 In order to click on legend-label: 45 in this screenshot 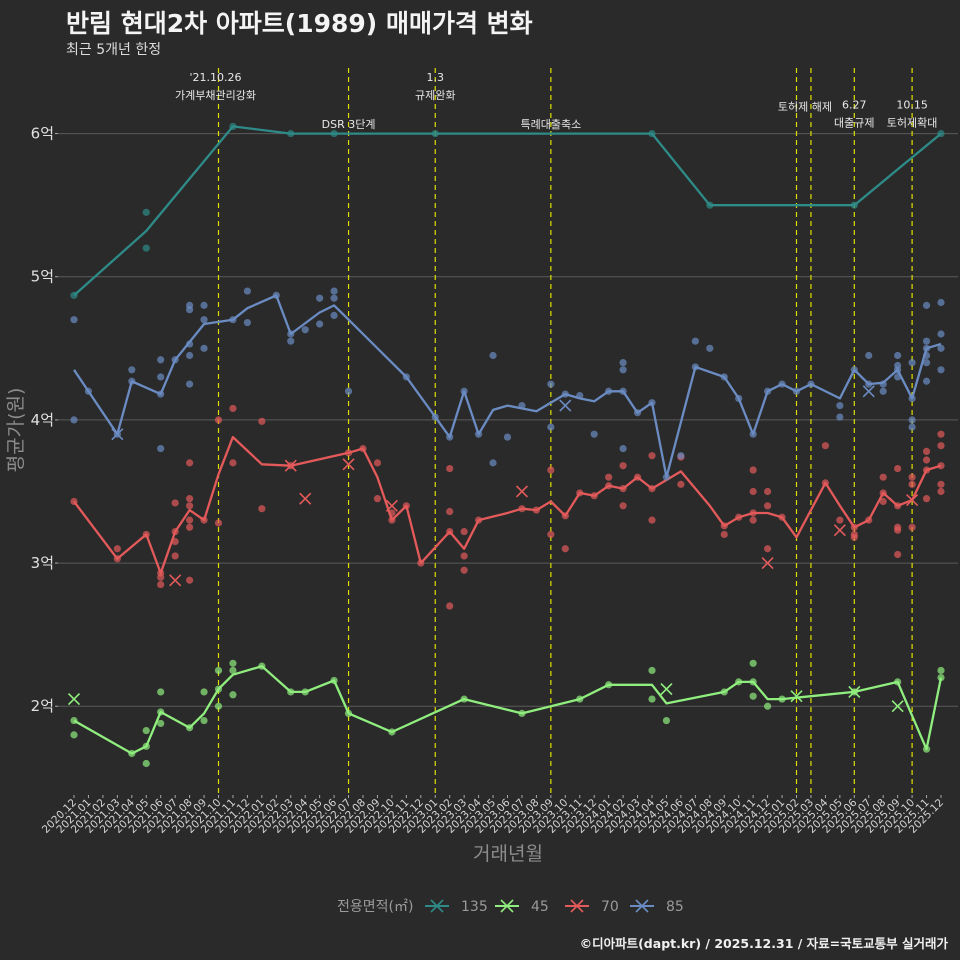, I will do `click(540, 907)`.